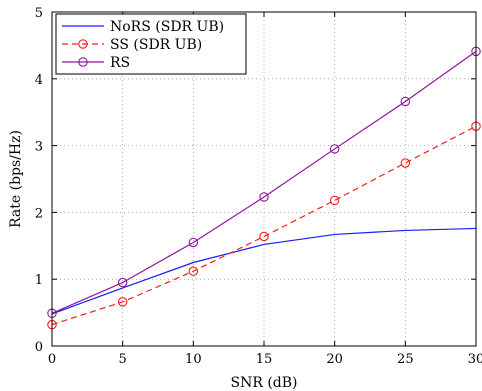 Image resolution: width=482 pixels, height=391 pixels. What do you see at coordinates (39, 147) in the screenshot?
I see `y-tick-label: 3` at bounding box center [39, 147].